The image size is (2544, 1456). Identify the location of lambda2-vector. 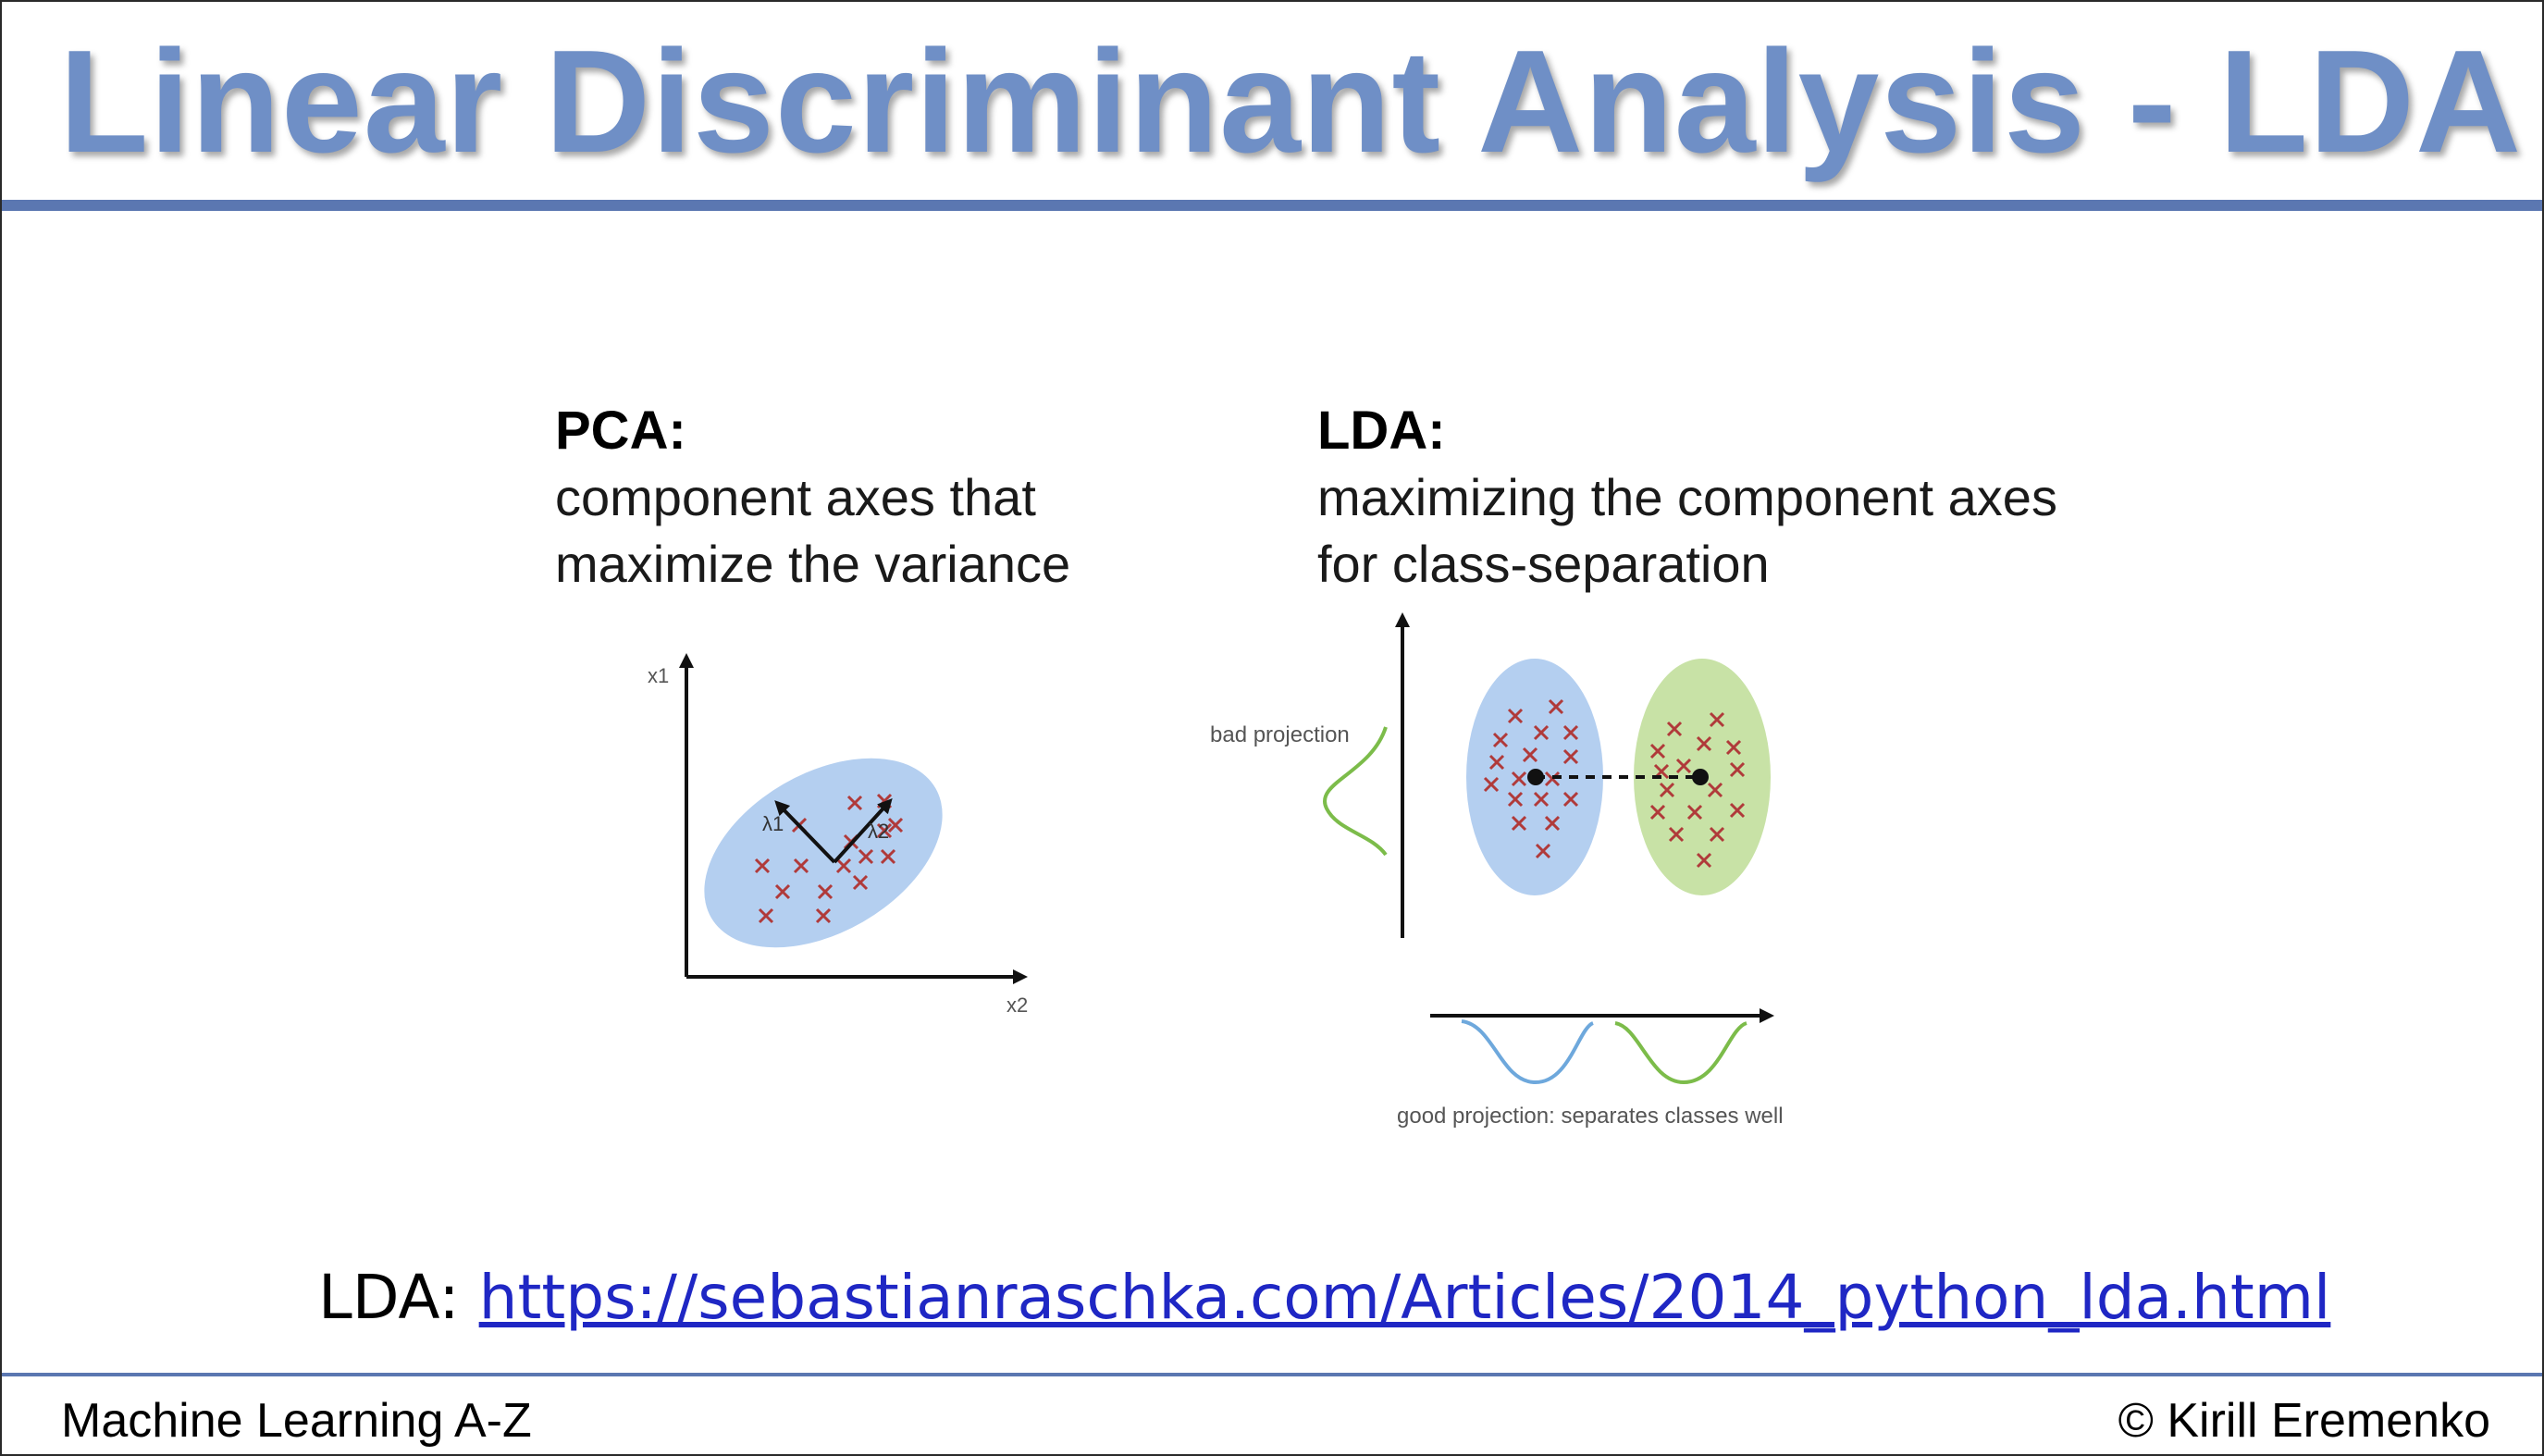
(863, 831).